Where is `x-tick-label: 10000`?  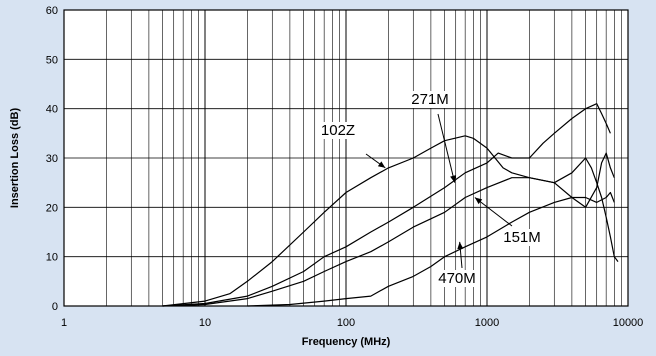
x-tick-label: 10000 is located at coordinates (628, 323).